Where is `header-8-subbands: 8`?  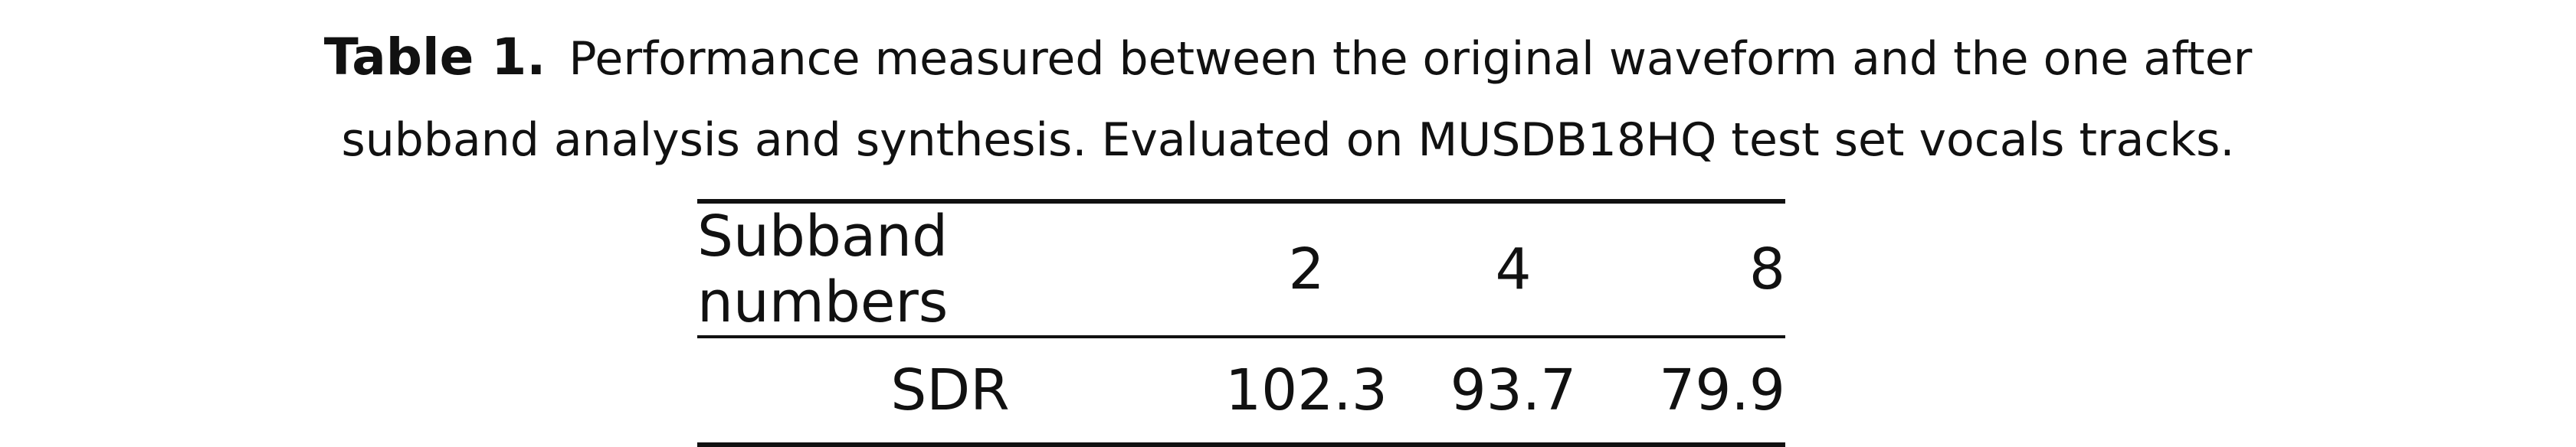 header-8-subbands: 8 is located at coordinates (1767, 269).